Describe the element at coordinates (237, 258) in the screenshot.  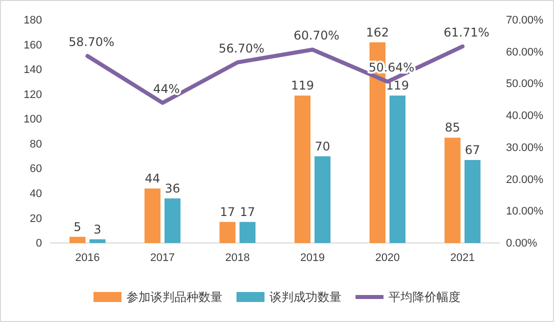
I see `x-tick-label: 2018` at that location.